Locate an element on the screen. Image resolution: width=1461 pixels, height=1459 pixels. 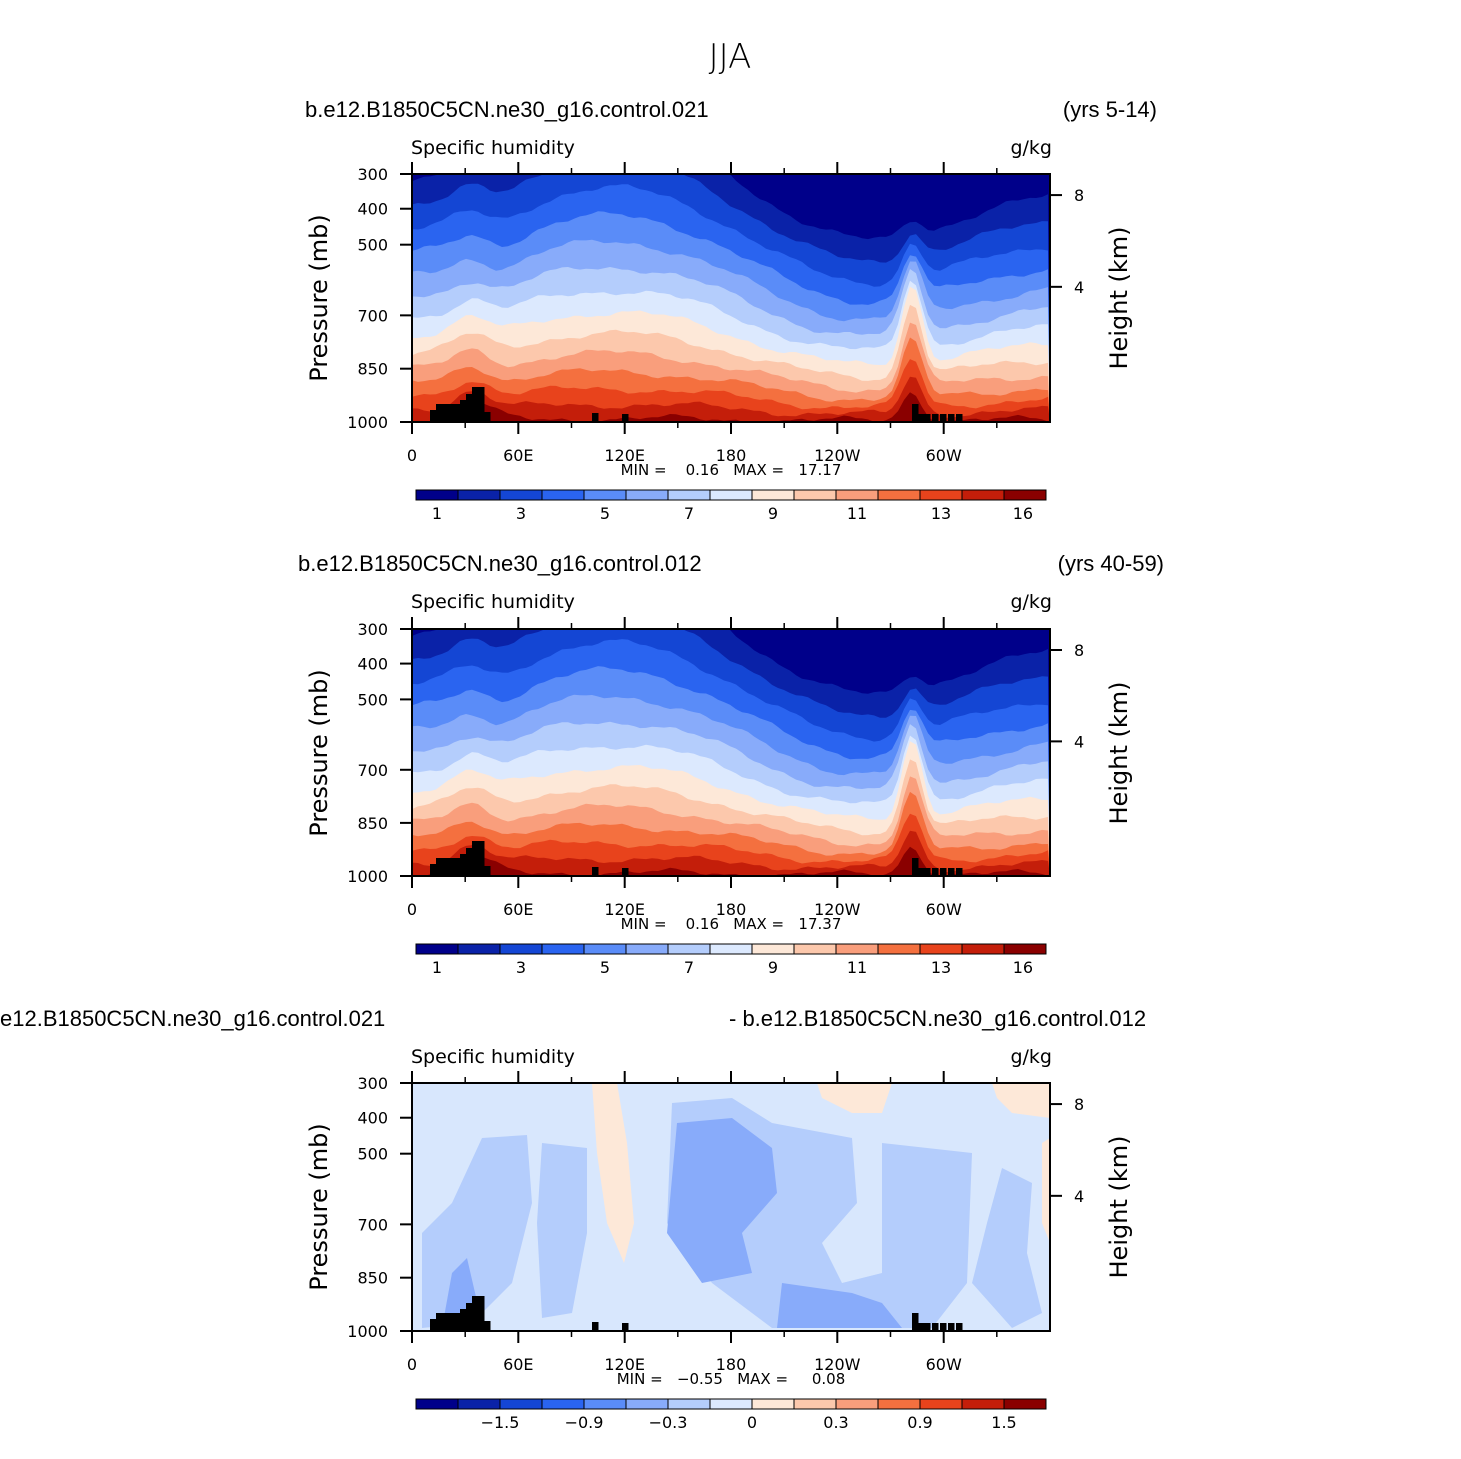
y-tick-label: 700 is located at coordinates (372, 315).